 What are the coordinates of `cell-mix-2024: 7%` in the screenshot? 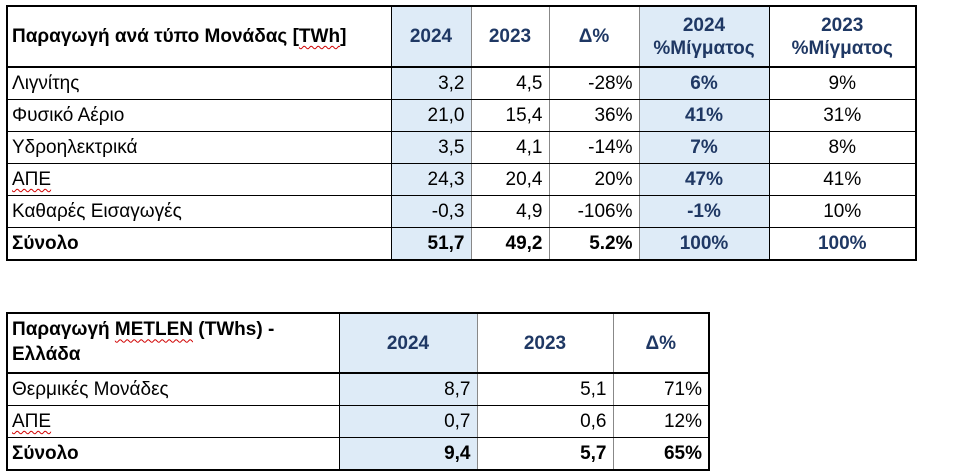 It's located at (704, 147).